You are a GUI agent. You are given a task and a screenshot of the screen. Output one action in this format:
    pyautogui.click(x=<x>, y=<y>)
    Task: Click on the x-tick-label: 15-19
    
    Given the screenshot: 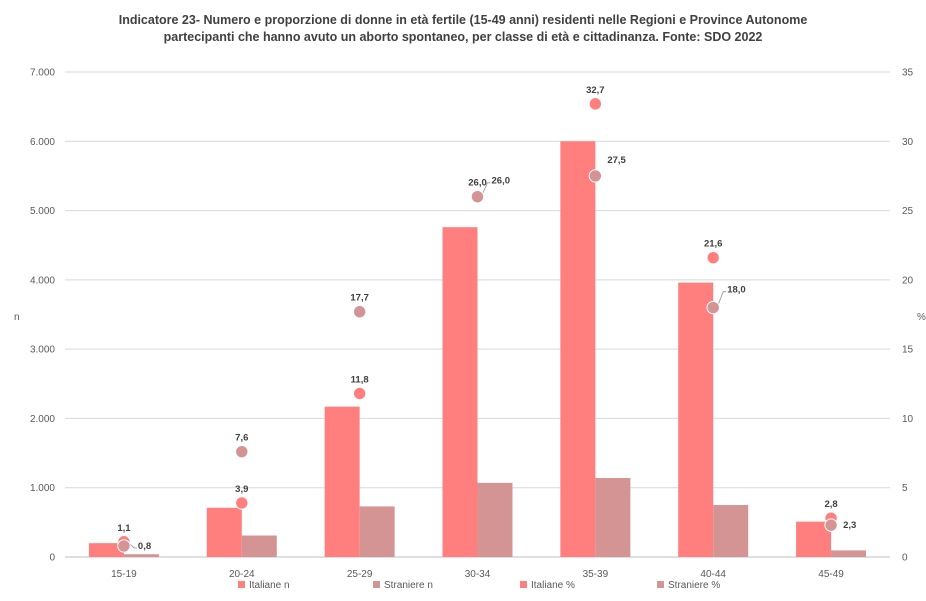 What is the action you would take?
    pyautogui.click(x=124, y=574)
    